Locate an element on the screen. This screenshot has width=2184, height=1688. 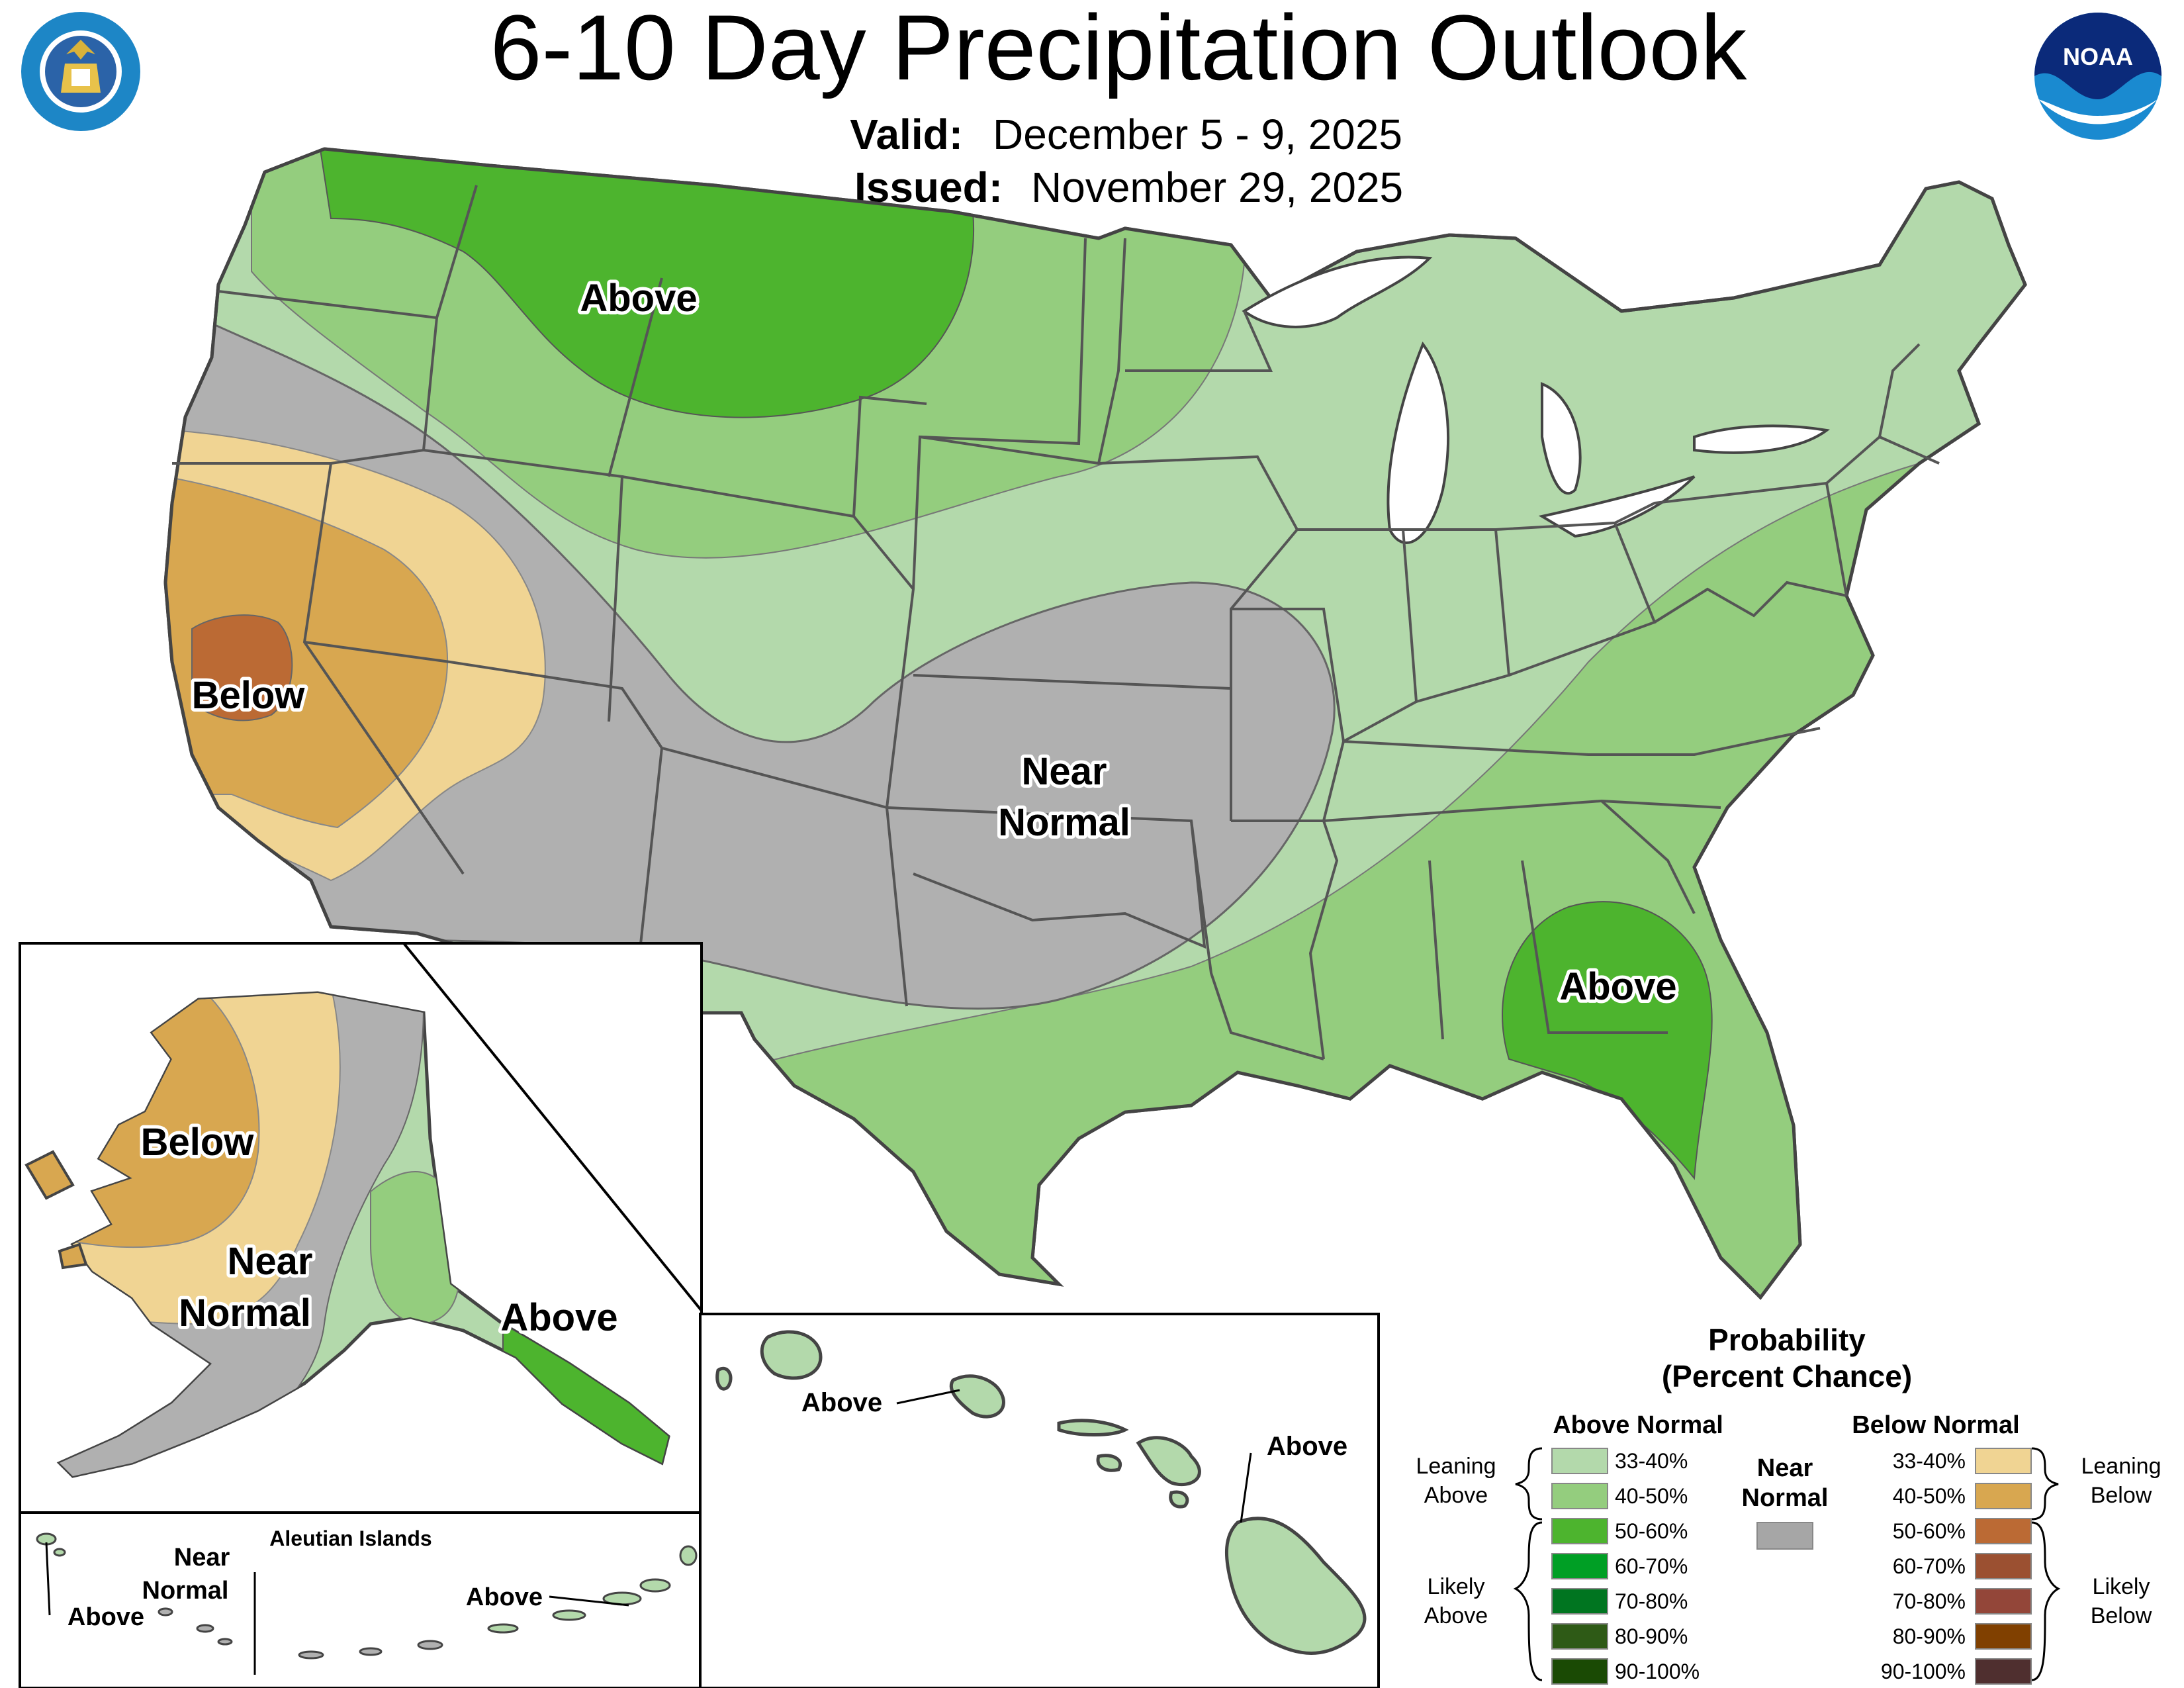
legend-brackets is located at coordinates (1787, 1564).